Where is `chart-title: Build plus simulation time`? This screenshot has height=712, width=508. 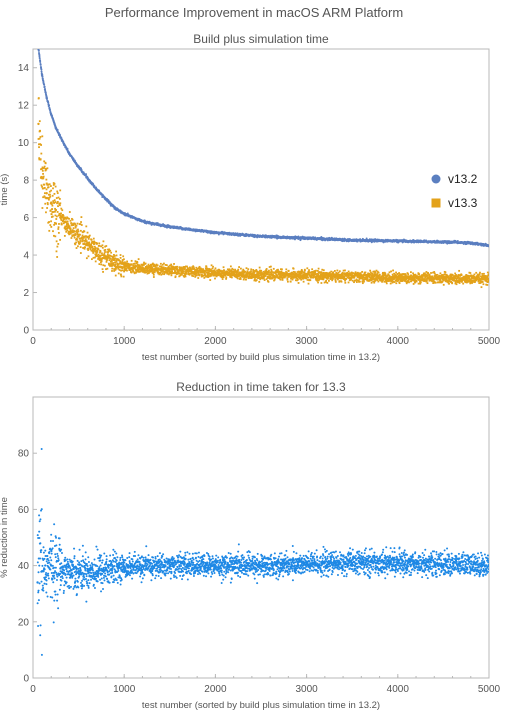 chart-title: Build plus simulation time is located at coordinates (261, 39).